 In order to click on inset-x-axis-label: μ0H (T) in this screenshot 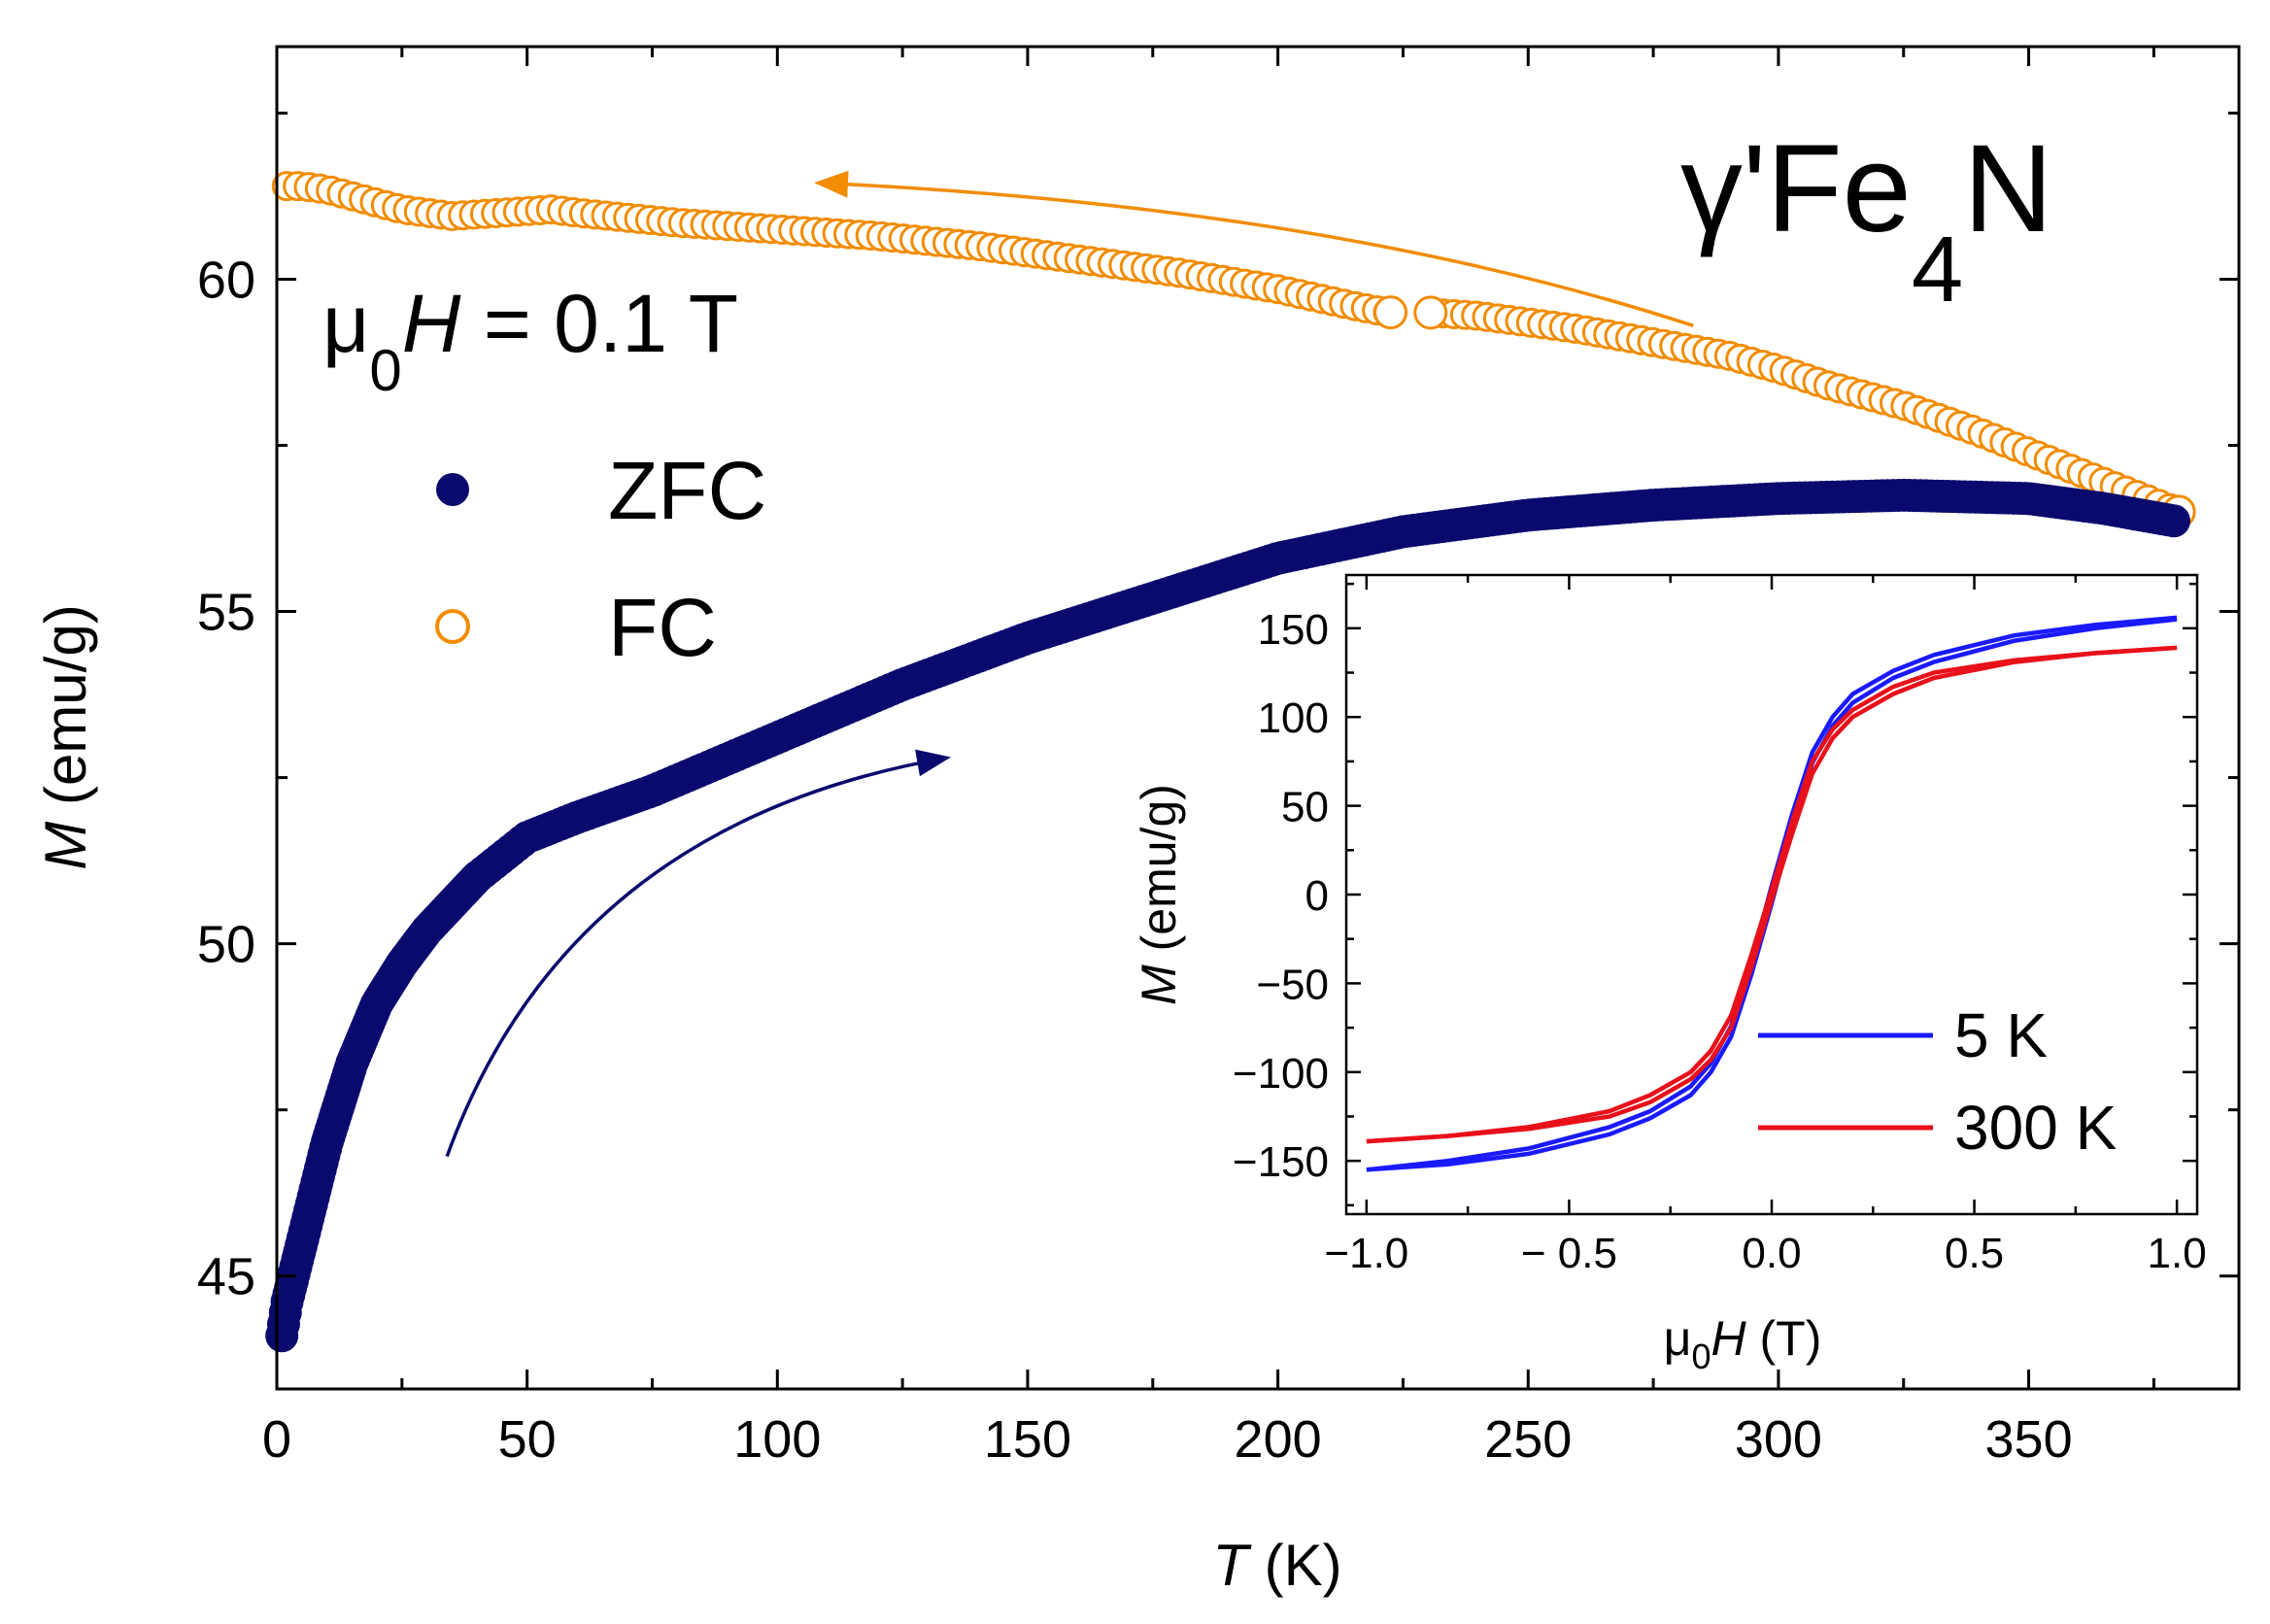, I will do `click(1743, 1343)`.